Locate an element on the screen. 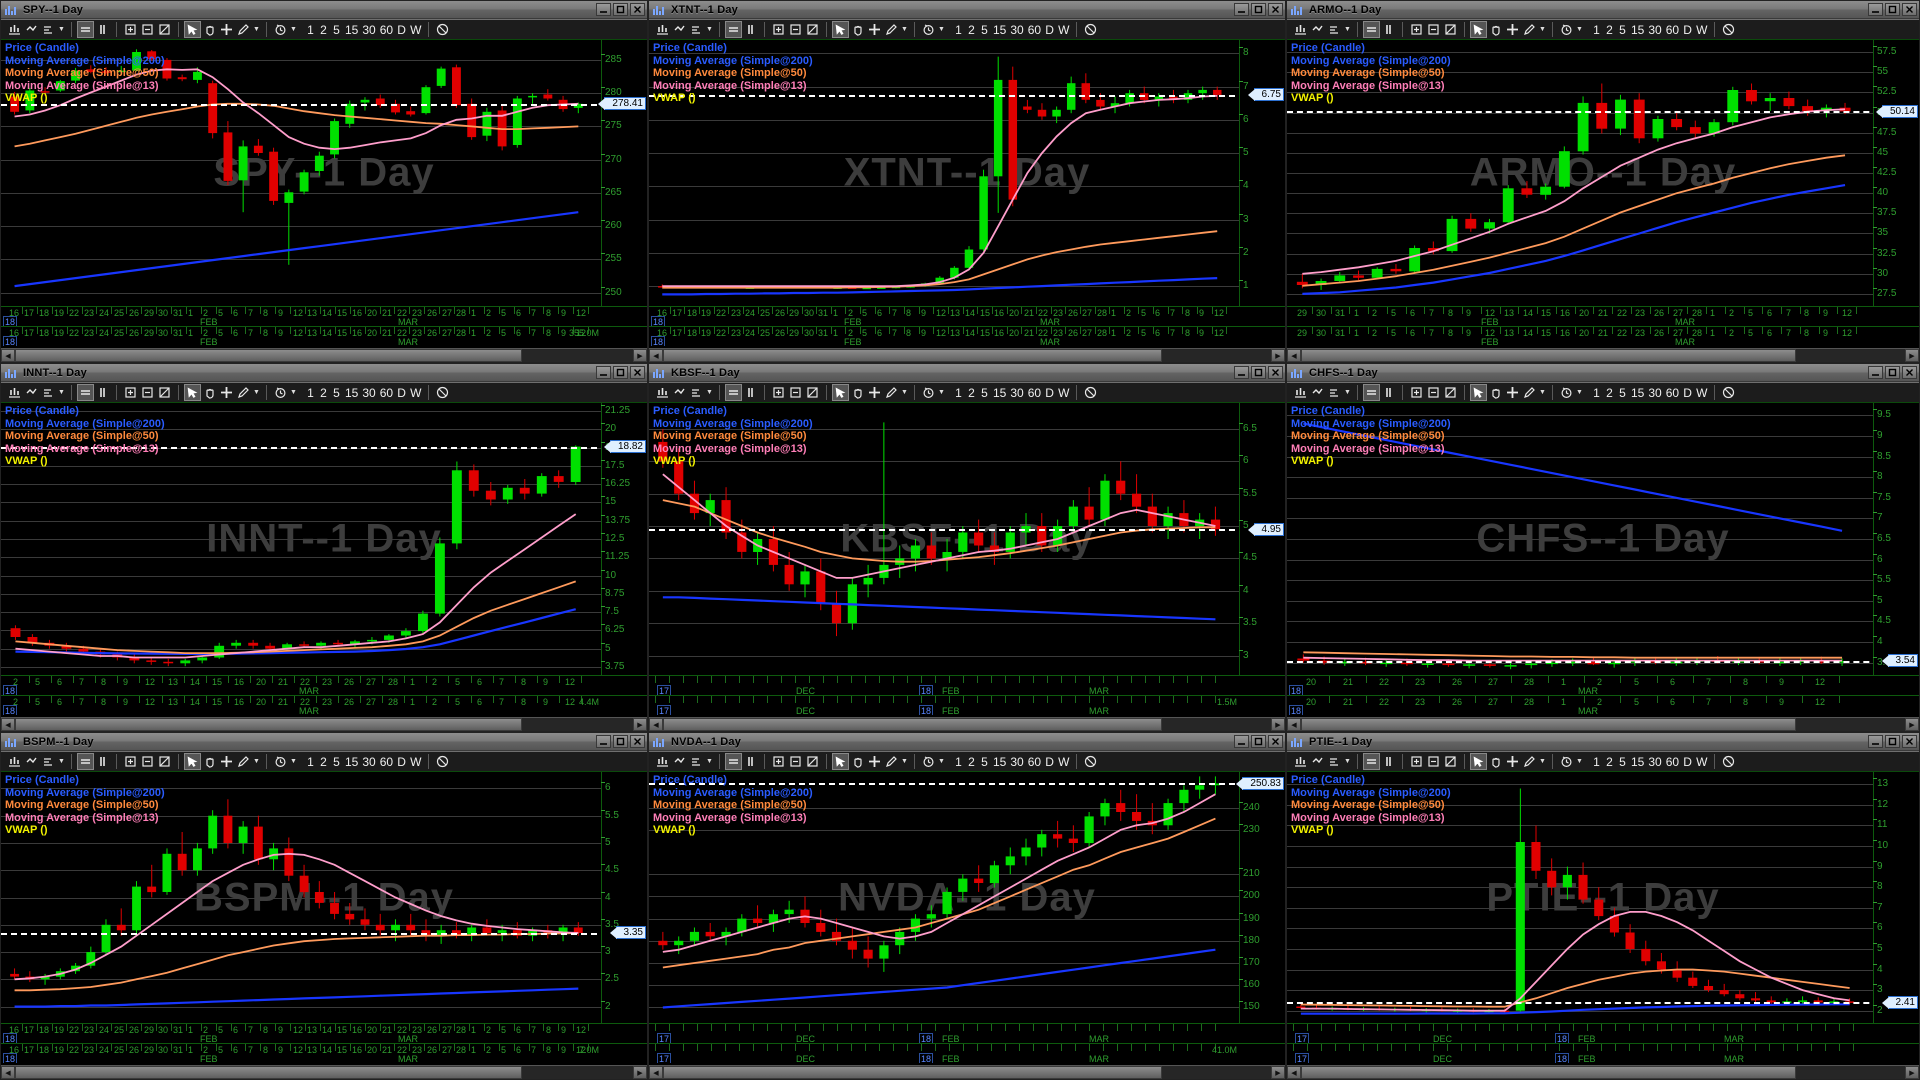  chart-toolbar-innt: ▼ ▼ ▼ 1 2 5 15 30 60 D W is located at coordinates (324, 392).